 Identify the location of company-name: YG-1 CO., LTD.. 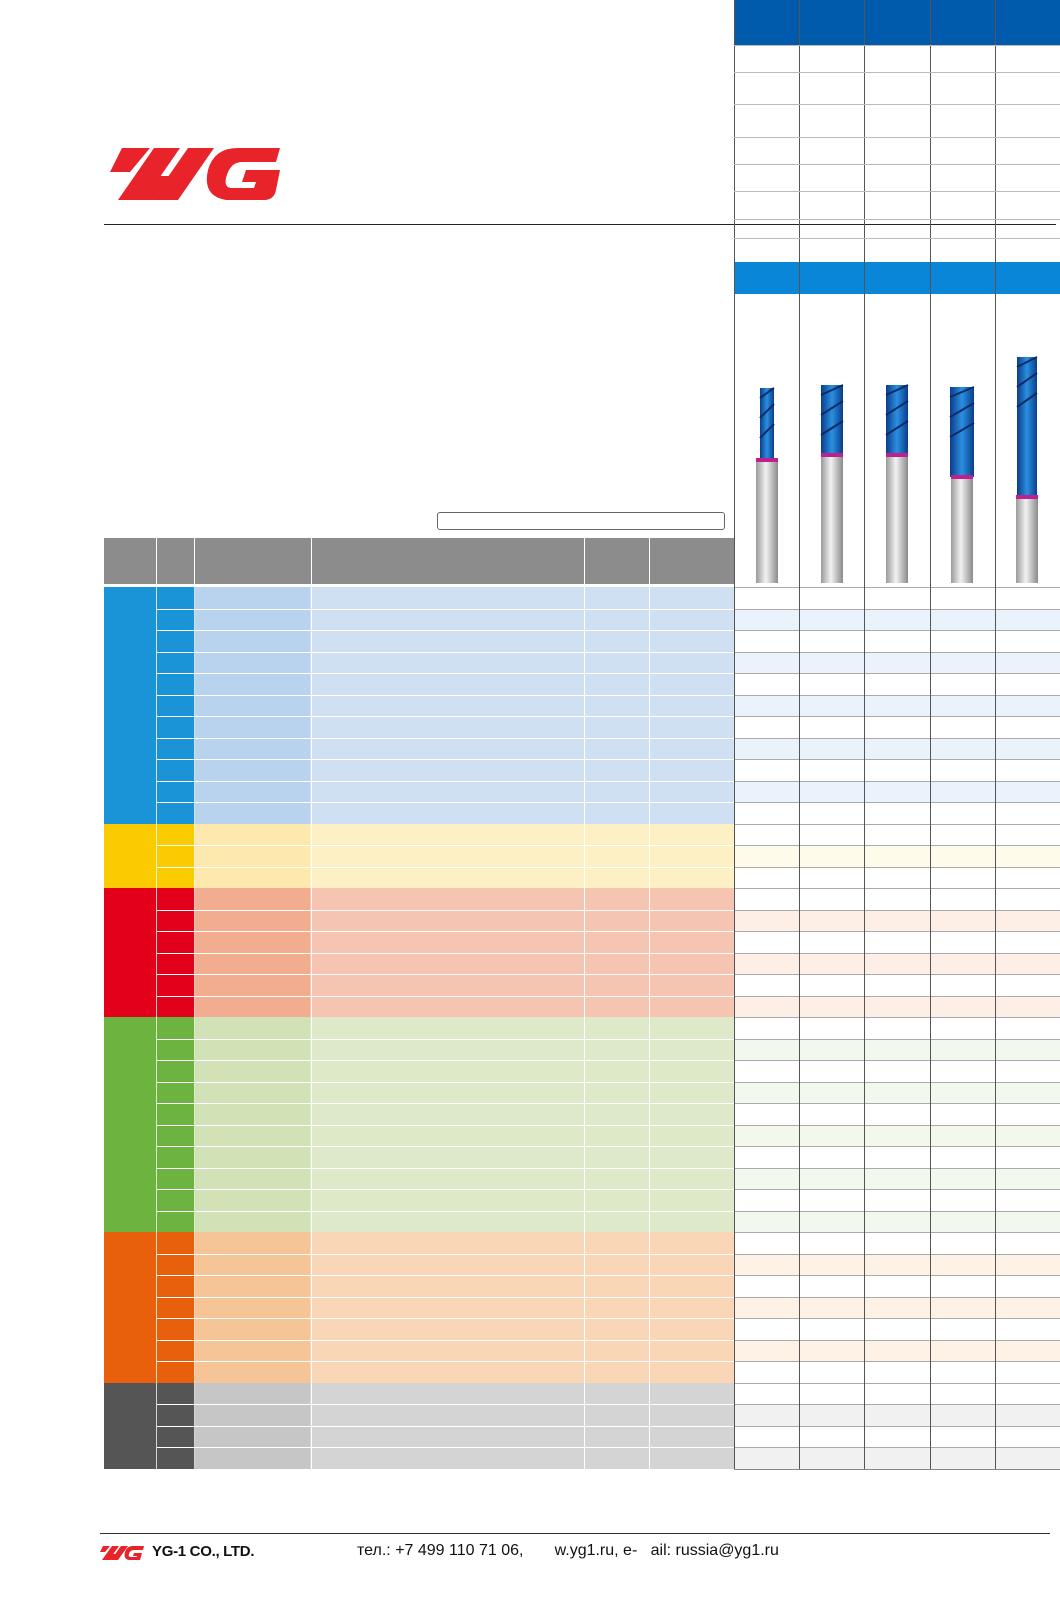
(203, 1551).